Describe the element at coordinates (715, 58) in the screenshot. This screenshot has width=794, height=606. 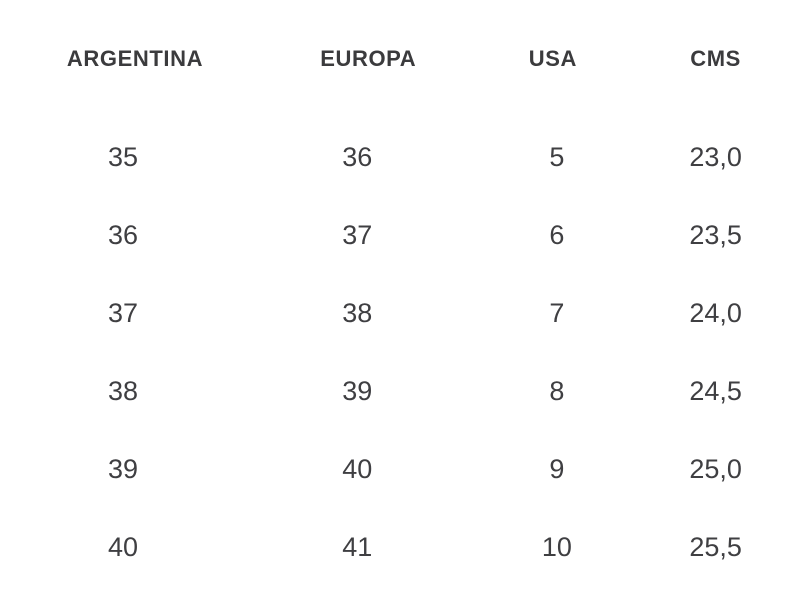
I see `column-header-cms: CMS` at that location.